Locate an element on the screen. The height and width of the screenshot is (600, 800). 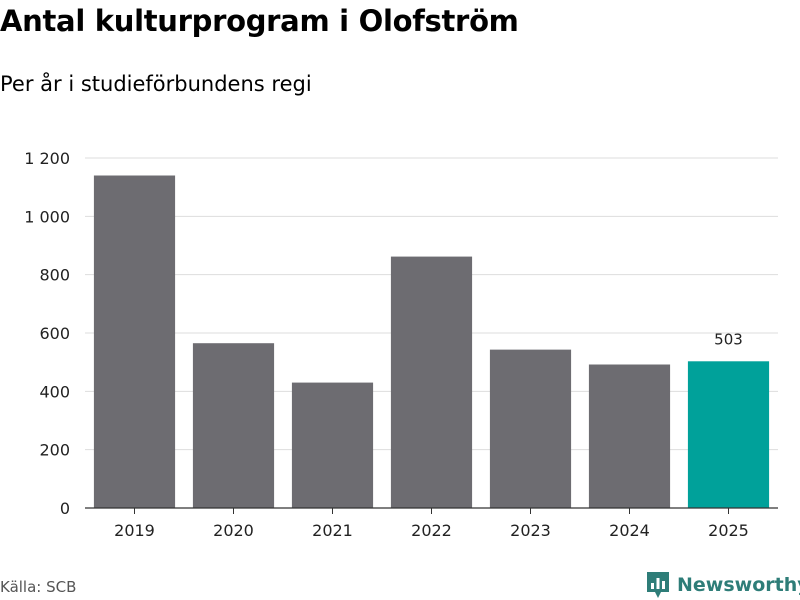
x-tick-label: 2021 is located at coordinates (332, 530).